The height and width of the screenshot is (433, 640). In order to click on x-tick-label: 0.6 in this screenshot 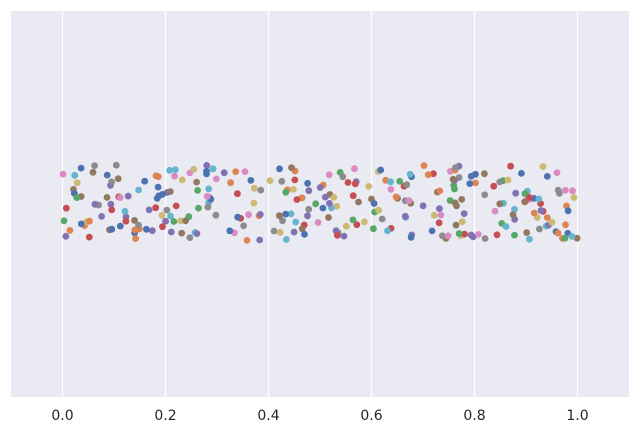, I will do `click(371, 416)`.